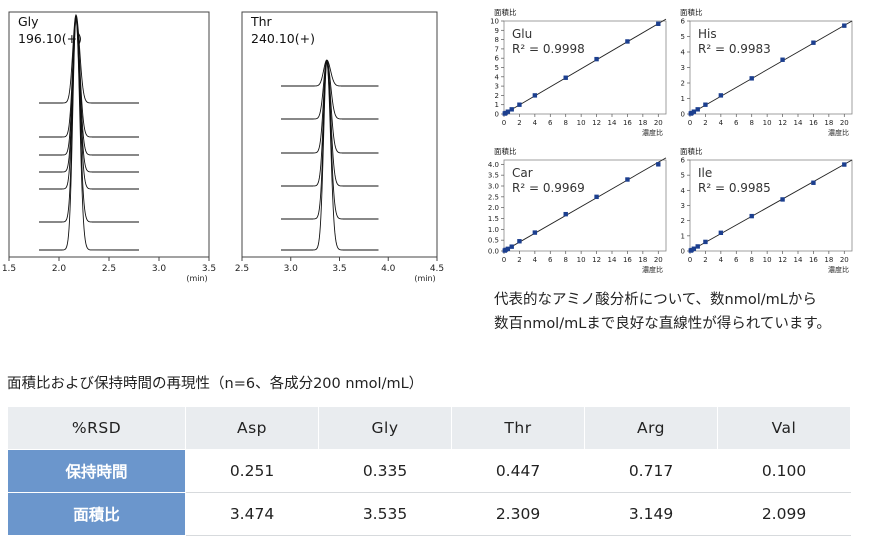 The image size is (878, 549). I want to click on series-title: Car, so click(522, 173).